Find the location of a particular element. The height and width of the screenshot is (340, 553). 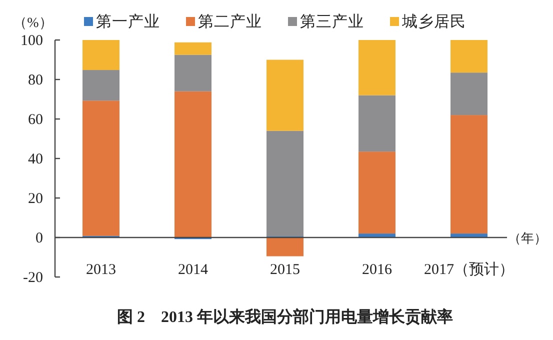

x-tick-label: 2017（预计） is located at coordinates (469, 269).